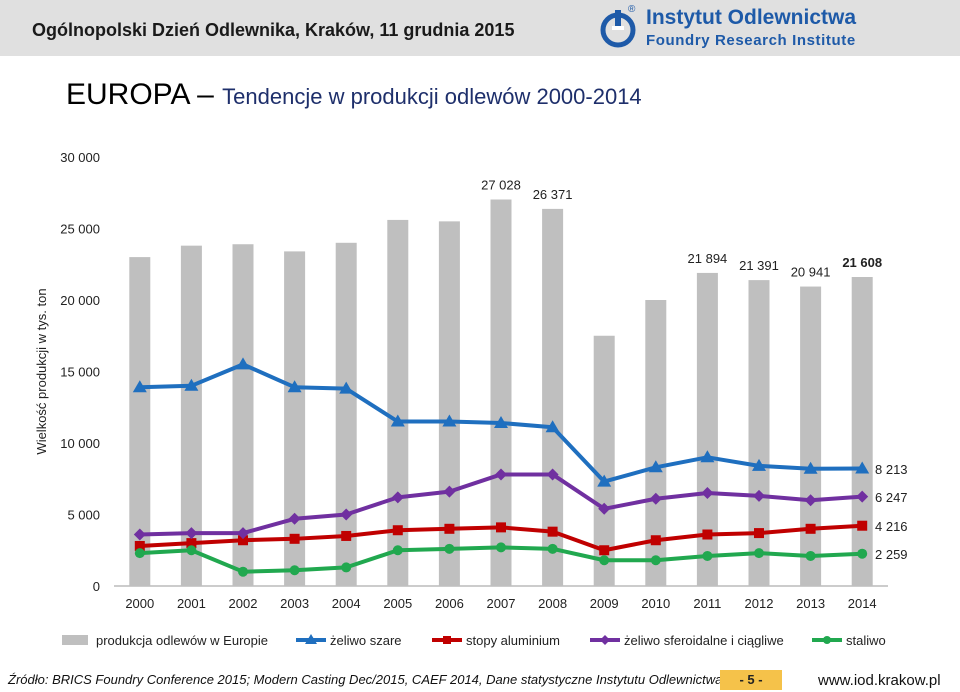 The width and height of the screenshot is (960, 692). I want to click on bar-2001, so click(191, 415).